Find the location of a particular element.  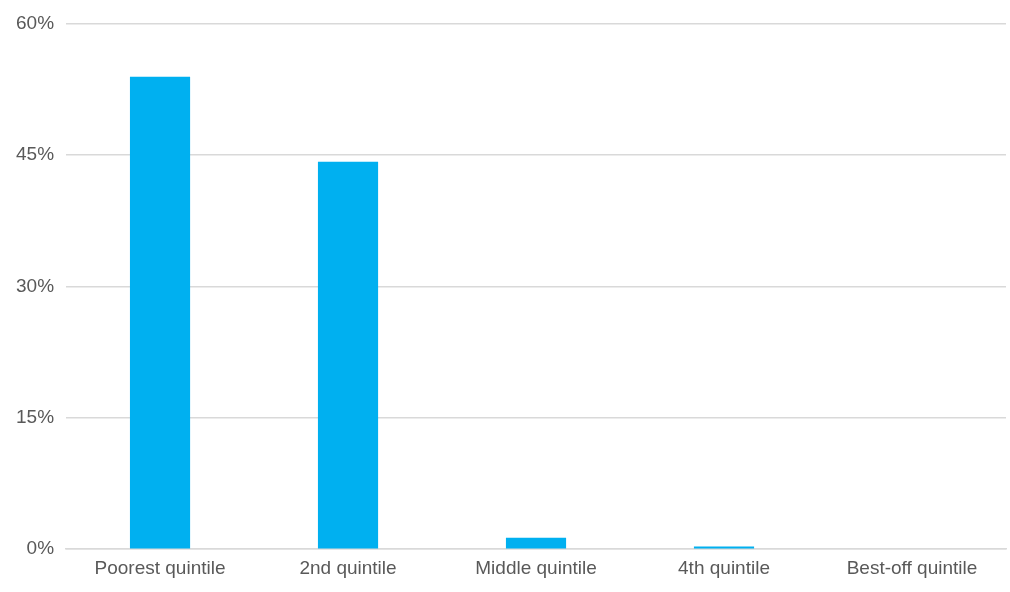

x-tick-label: Middle quintile is located at coordinates (536, 567).